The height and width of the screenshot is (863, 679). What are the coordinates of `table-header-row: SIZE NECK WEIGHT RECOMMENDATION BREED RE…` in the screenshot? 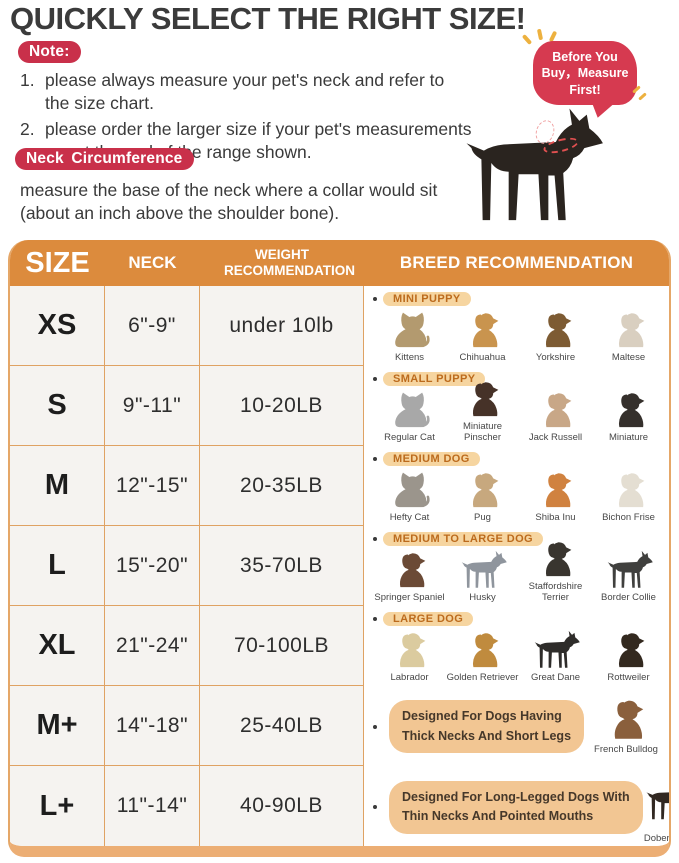 It's located at (339, 263).